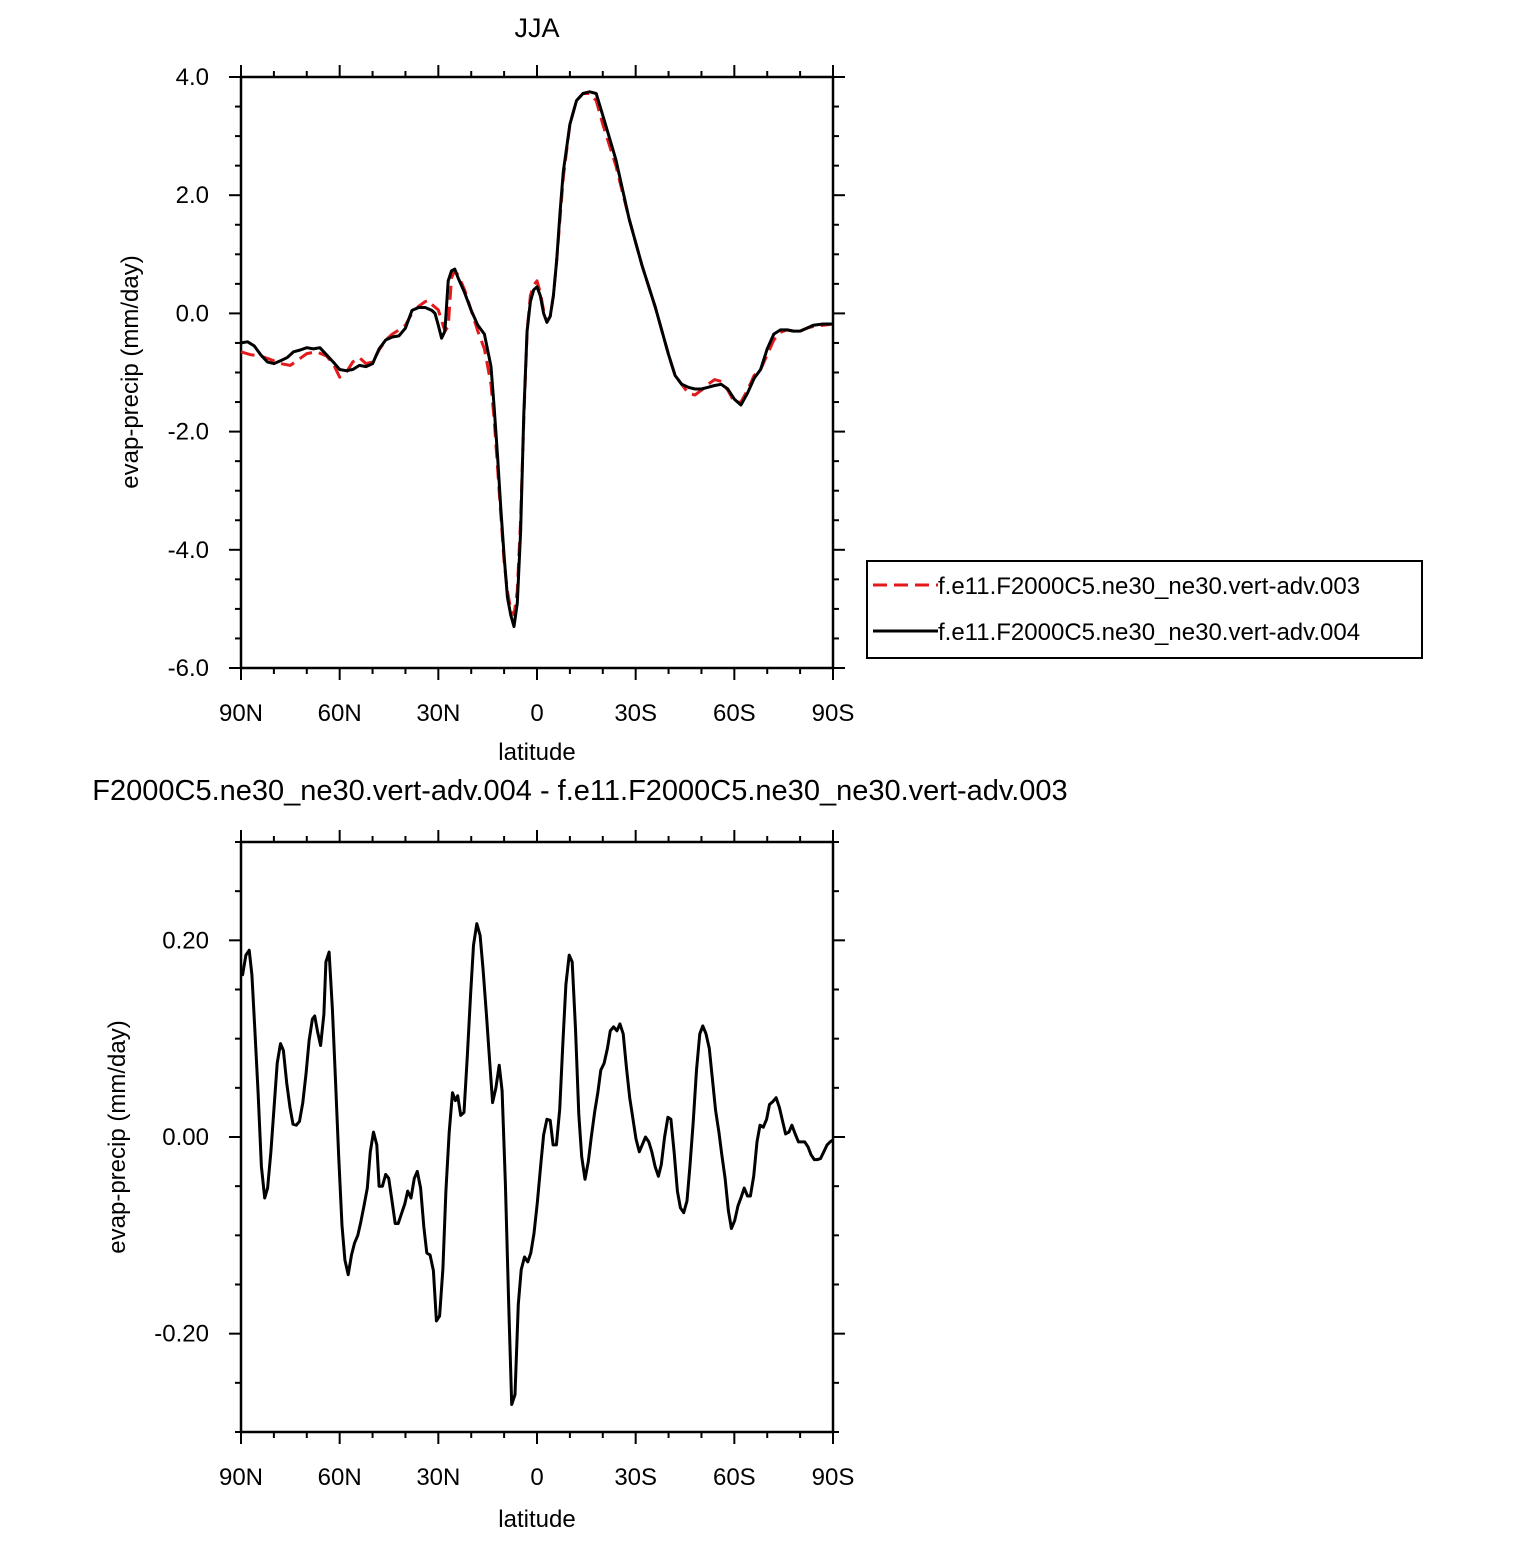 This screenshot has width=1530, height=1541. I want to click on legend-box, so click(1144, 609).